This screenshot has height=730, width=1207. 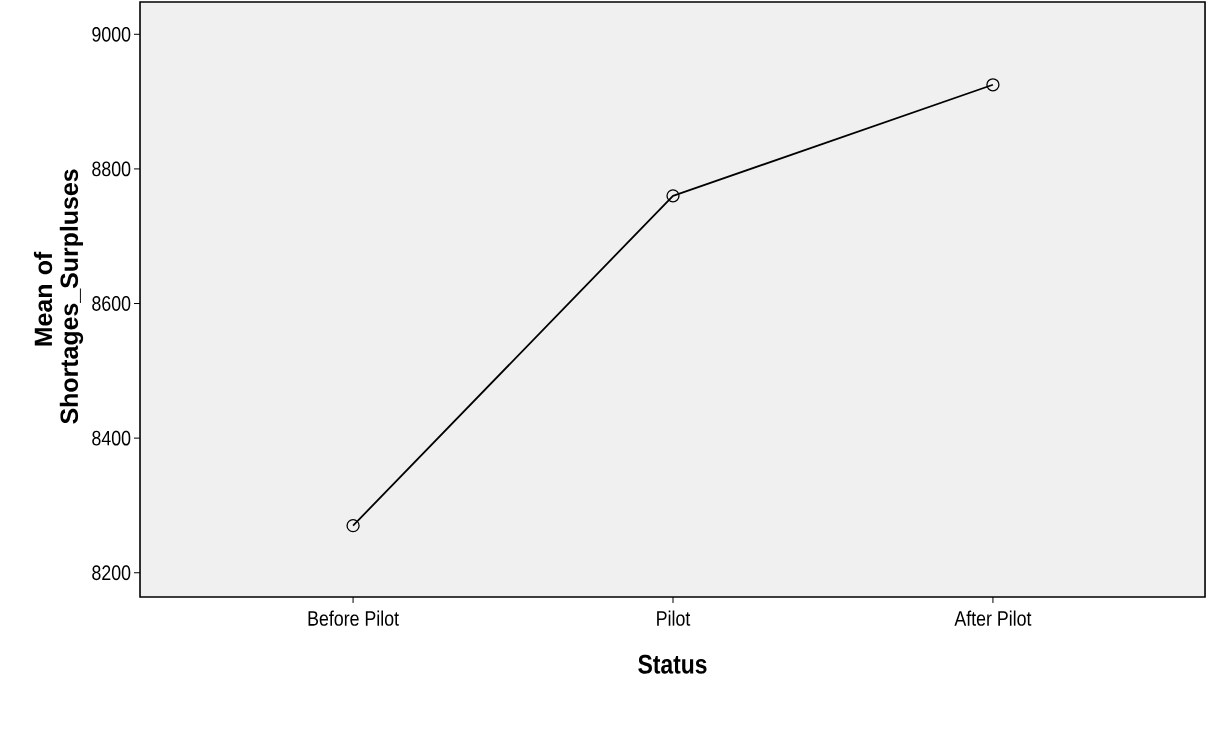 What do you see at coordinates (111, 34) in the screenshot?
I see `y-tick-label: 9000` at bounding box center [111, 34].